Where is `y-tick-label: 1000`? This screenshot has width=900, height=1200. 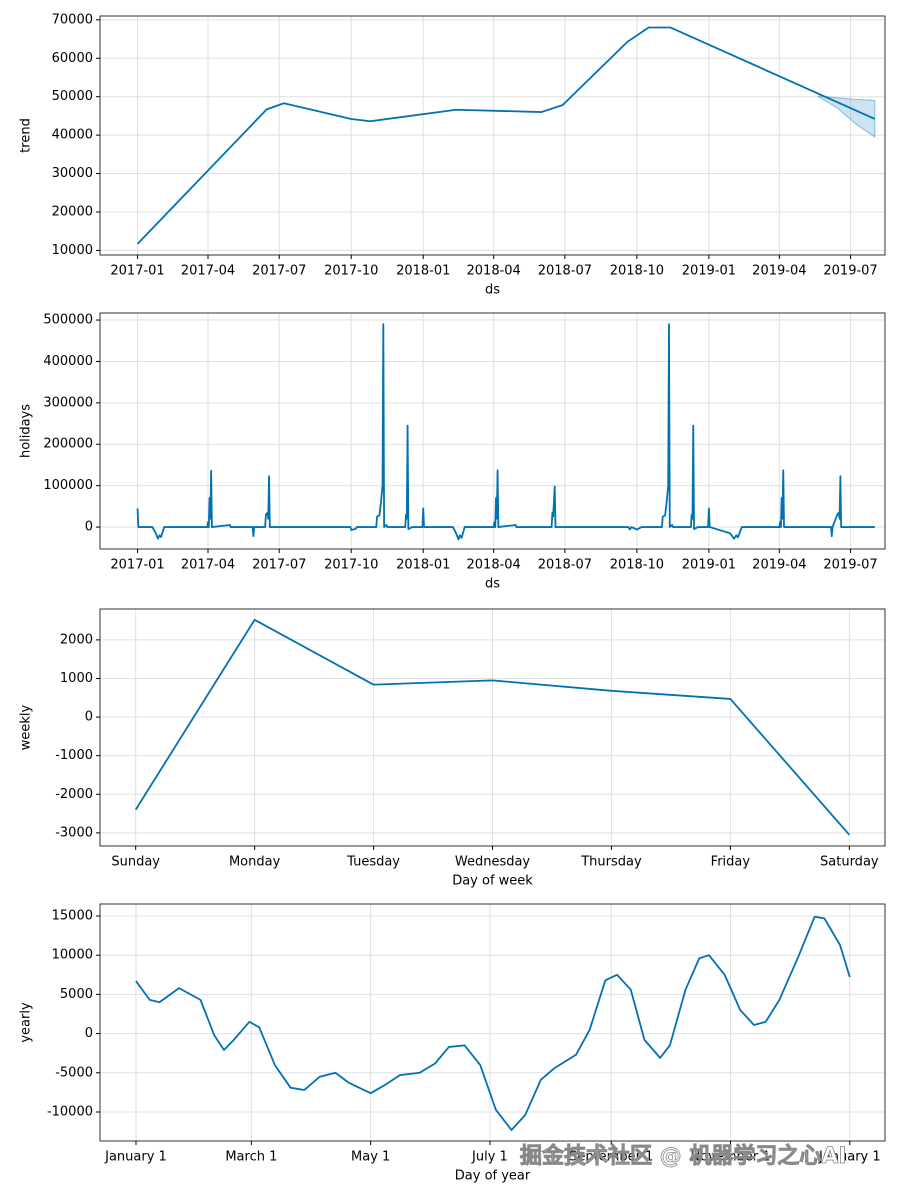
y-tick-label: 1000 is located at coordinates (76, 678).